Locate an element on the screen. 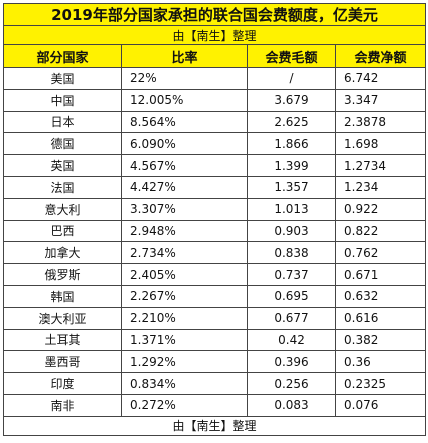 The image size is (428, 443). country-cell: 巴西 is located at coordinates (62, 231).